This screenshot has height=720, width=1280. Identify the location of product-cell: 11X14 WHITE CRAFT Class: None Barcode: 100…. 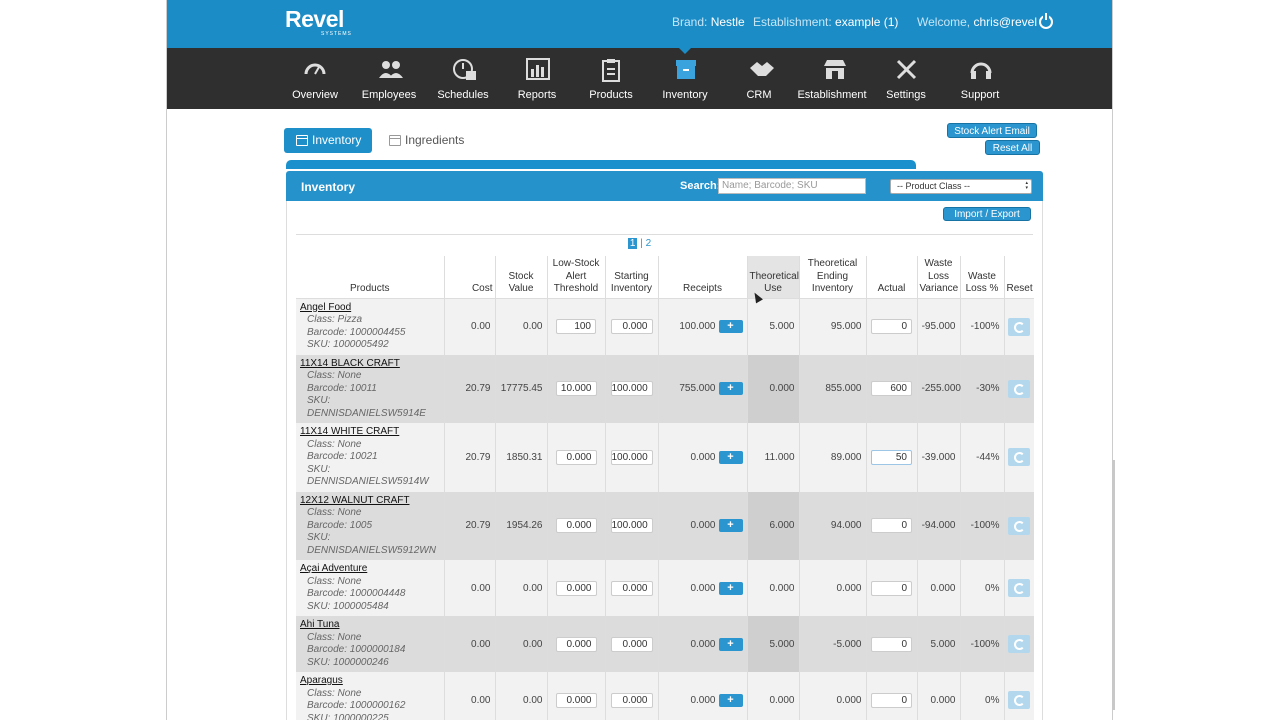
(370, 457).